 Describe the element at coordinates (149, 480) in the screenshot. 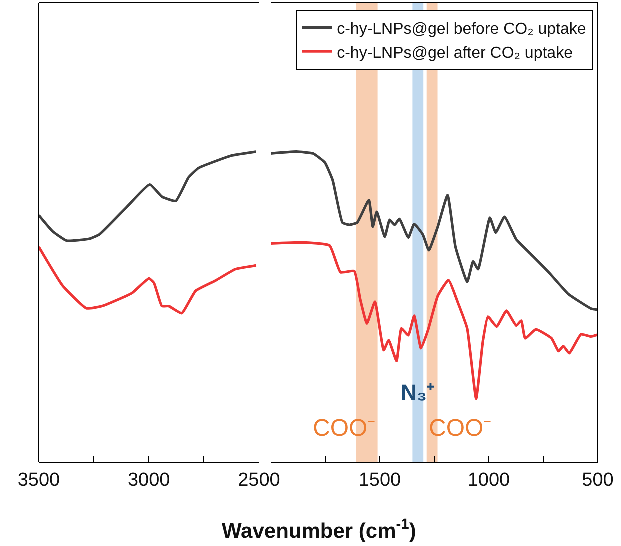

I see `x-tick-label: 3000` at that location.